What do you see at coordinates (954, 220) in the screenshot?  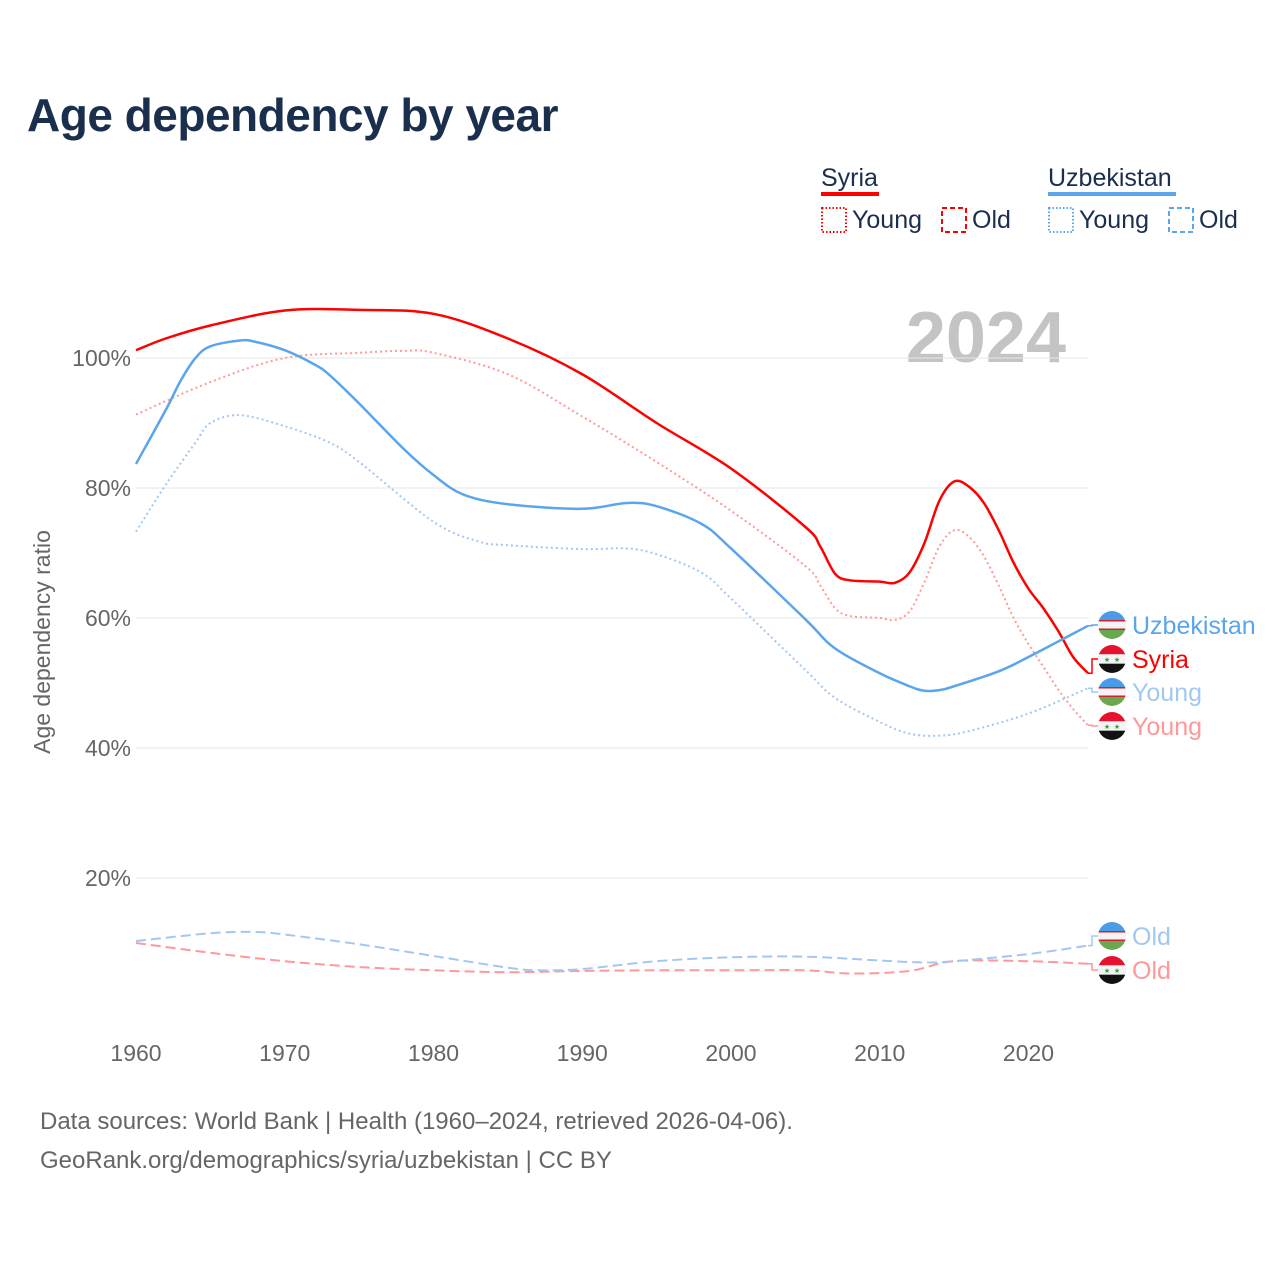 I see `legend-syria-old-swatch` at bounding box center [954, 220].